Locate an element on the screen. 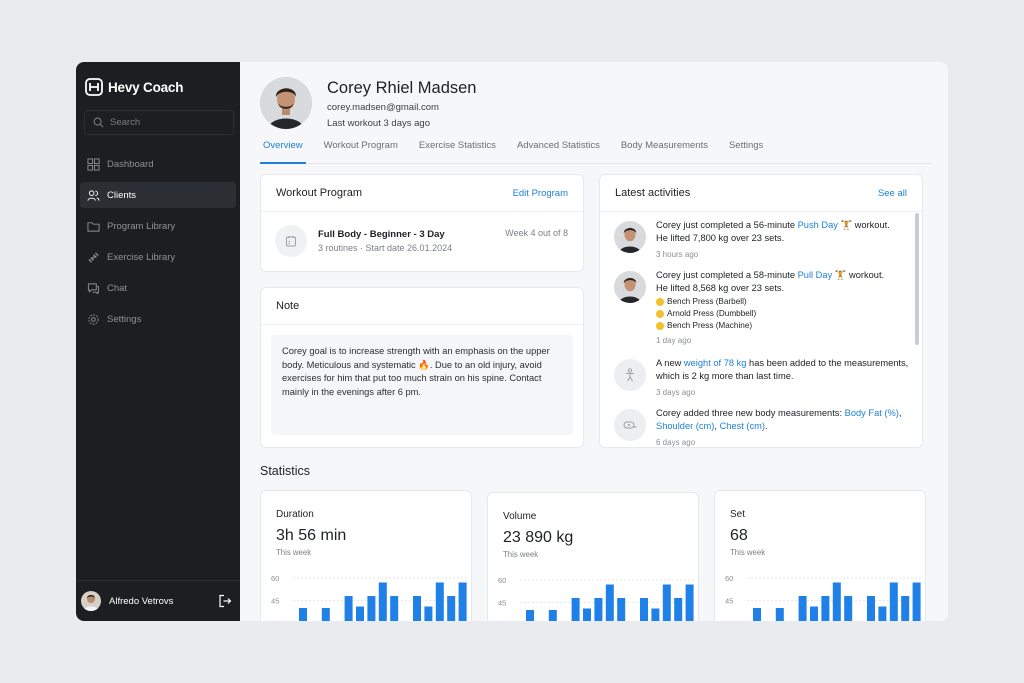  exercise-name: Bench Press (Barbell) is located at coordinates (707, 301).